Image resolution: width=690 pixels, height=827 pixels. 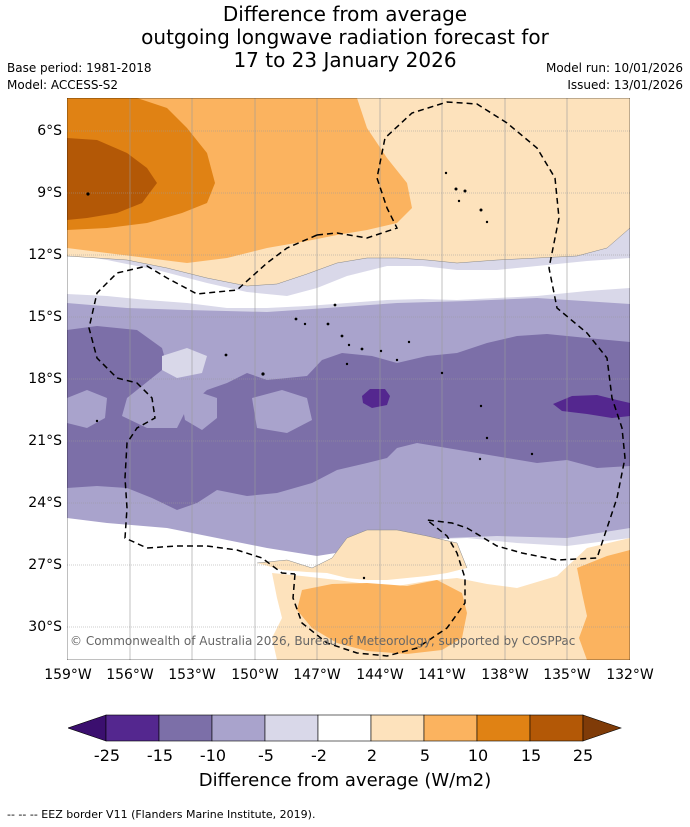 What do you see at coordinates (45, 503) in the screenshot?
I see `lat-label-24s: 24°S` at bounding box center [45, 503].